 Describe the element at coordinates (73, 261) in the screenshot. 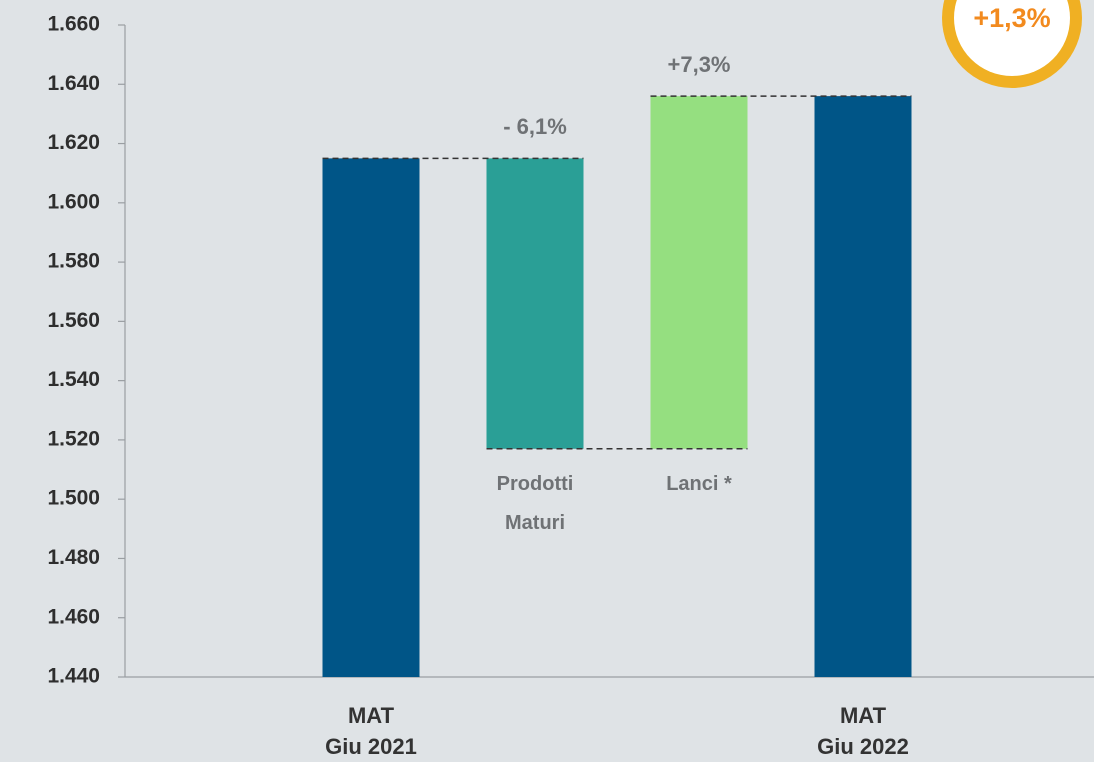

I see `y-tick-label: 1.580` at that location.